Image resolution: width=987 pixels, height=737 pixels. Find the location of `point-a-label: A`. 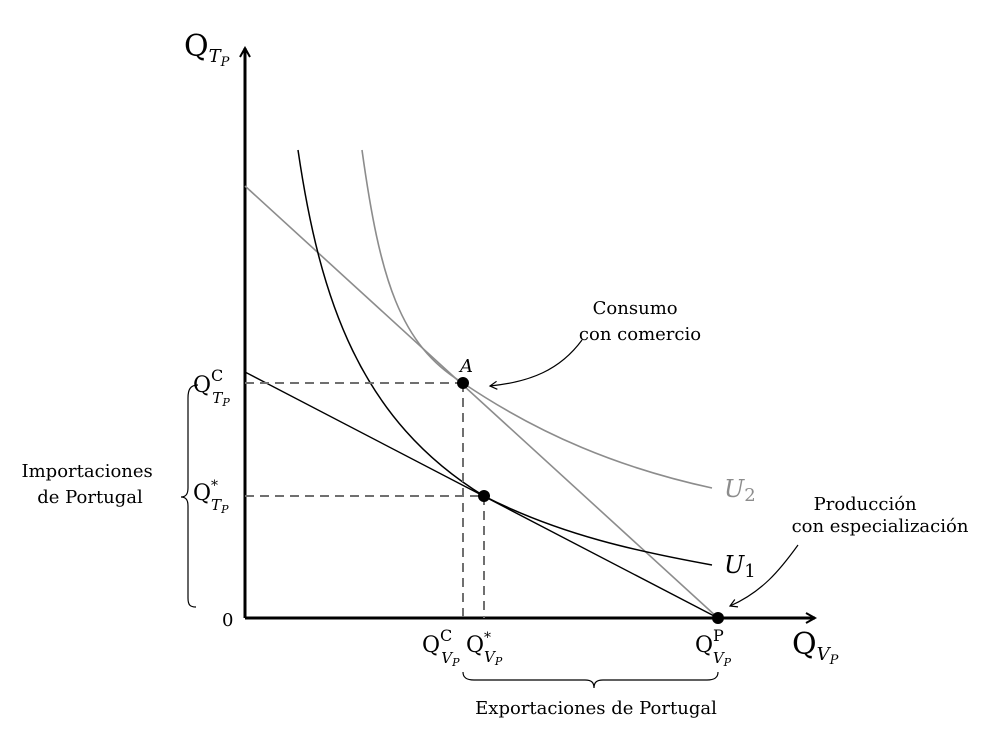

point-a-label: A is located at coordinates (465, 366).